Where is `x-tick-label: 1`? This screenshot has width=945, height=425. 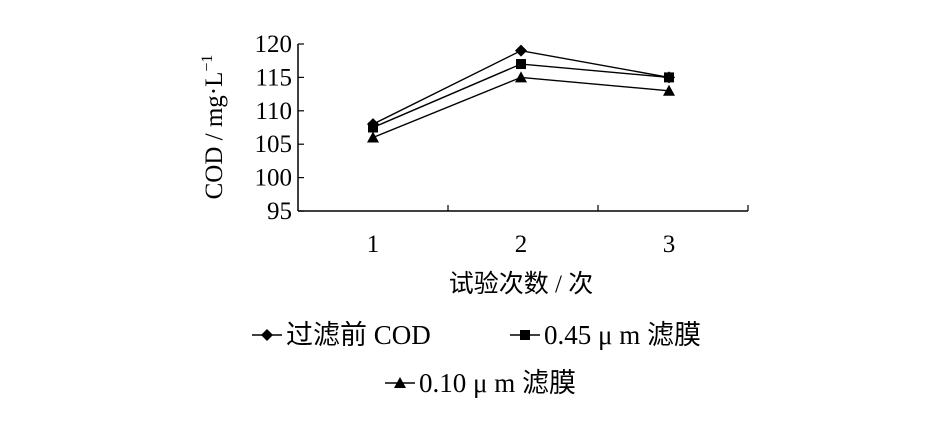 x-tick-label: 1 is located at coordinates (373, 244).